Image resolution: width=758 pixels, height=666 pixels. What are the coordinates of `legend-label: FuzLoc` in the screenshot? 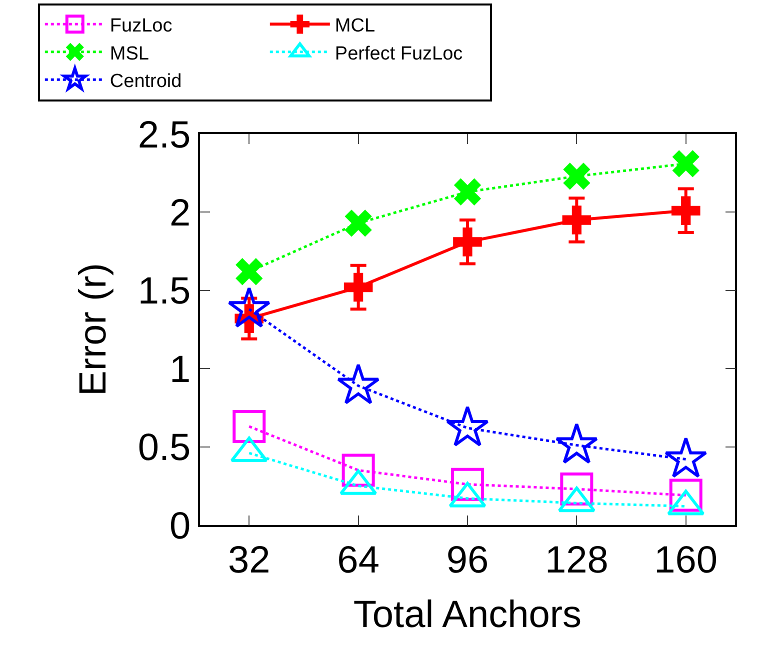 It's located at (141, 26).